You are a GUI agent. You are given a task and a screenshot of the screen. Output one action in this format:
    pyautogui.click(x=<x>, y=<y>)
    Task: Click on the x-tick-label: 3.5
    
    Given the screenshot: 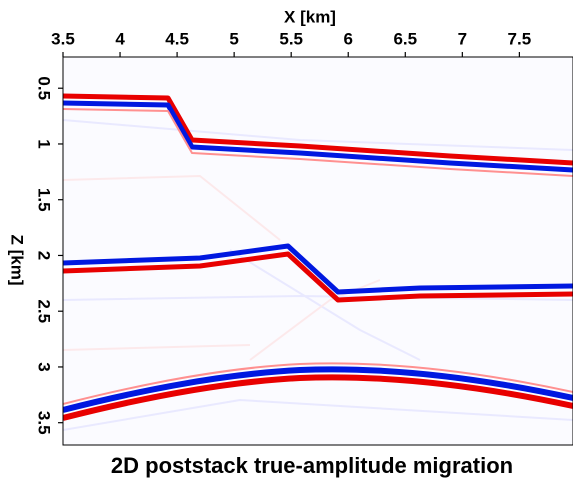 What is the action you would take?
    pyautogui.click(x=63, y=38)
    